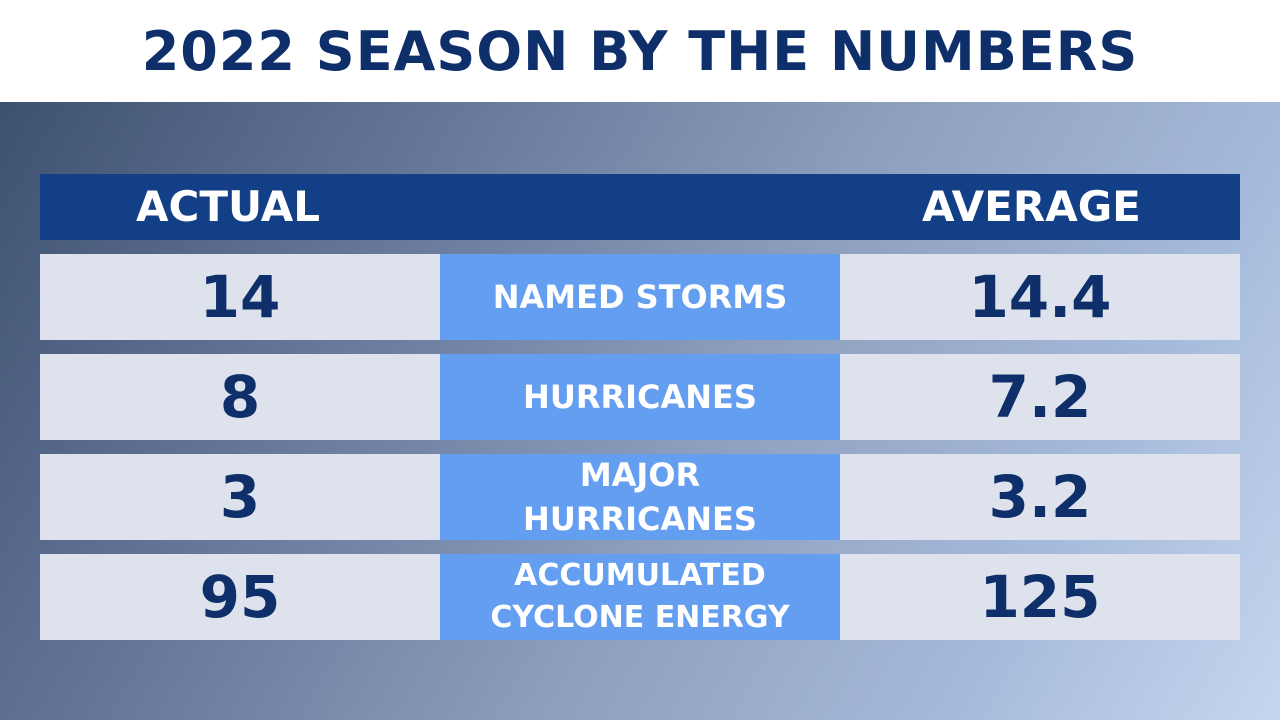 This screenshot has height=720, width=1280. I want to click on table-row: 8 HURRICANES 7.2, so click(640, 397).